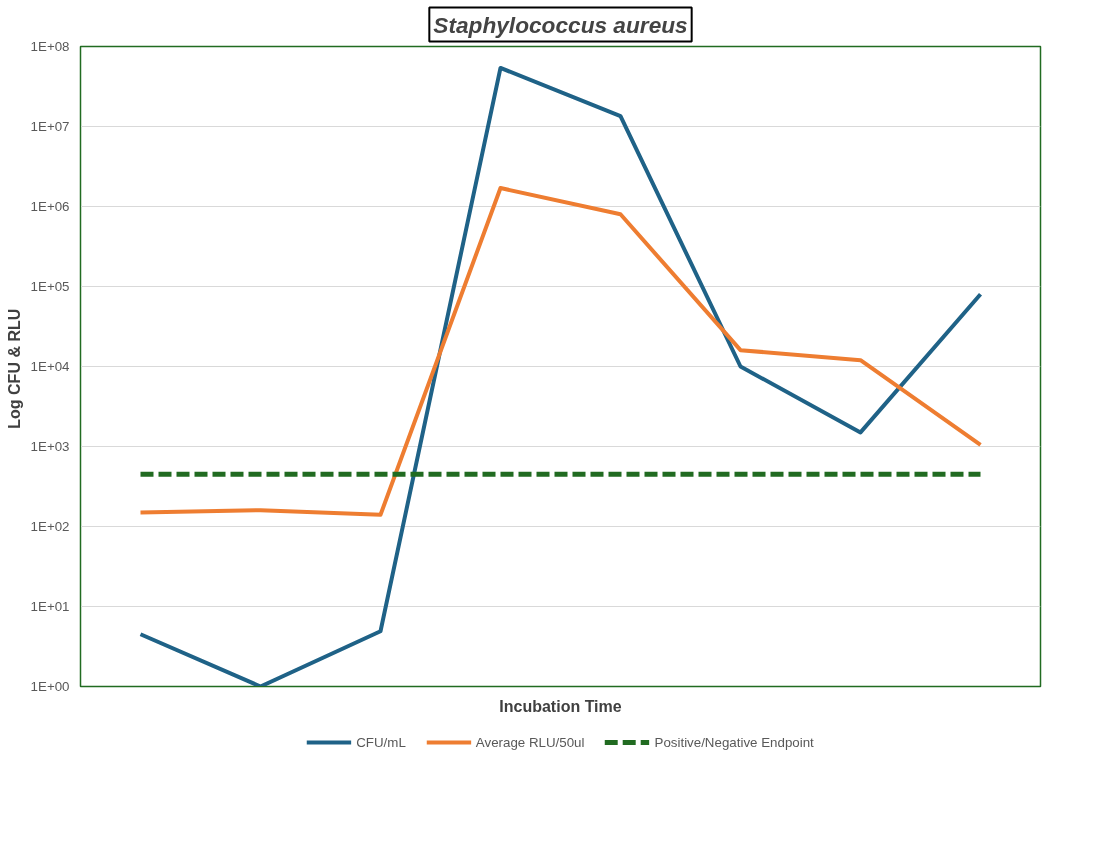 The image size is (1115, 844). I want to click on legend-label: Average RLU/50ul, so click(530, 742).